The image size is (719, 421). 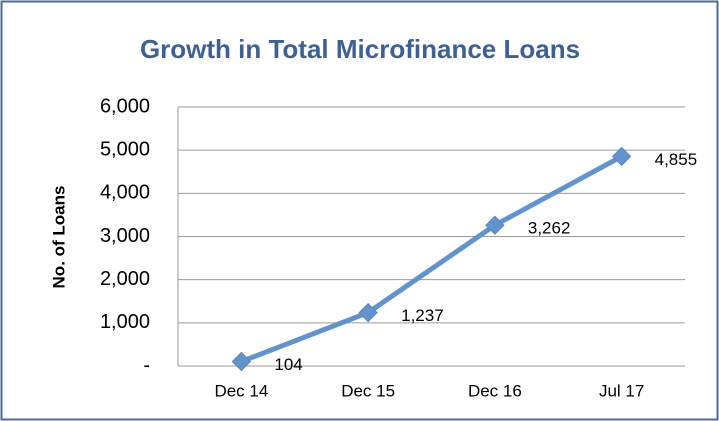 I want to click on x-tick-label: Dec 15, so click(x=368, y=390).